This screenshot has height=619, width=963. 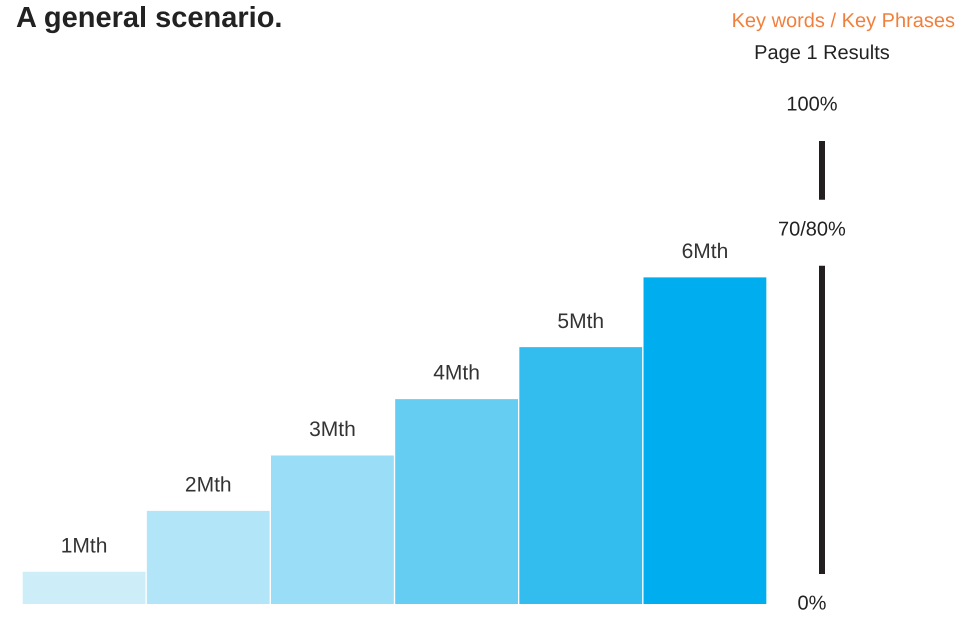 What do you see at coordinates (84, 546) in the screenshot?
I see `x-tick-label: 1Mth` at bounding box center [84, 546].